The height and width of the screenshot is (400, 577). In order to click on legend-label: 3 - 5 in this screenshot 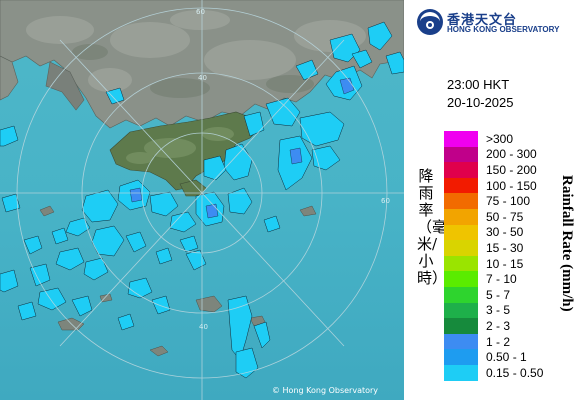, I will do `click(498, 310)`.